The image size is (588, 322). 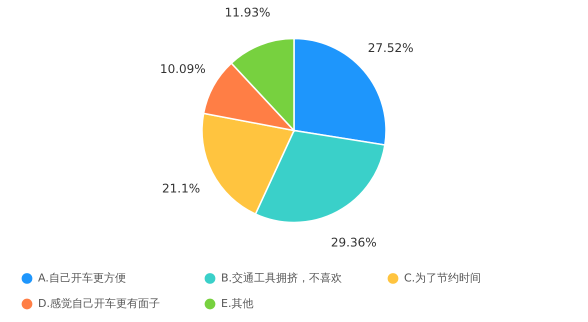 I want to click on legend-label: B.交通工具拥挤，不喜欢, so click(x=281, y=277).